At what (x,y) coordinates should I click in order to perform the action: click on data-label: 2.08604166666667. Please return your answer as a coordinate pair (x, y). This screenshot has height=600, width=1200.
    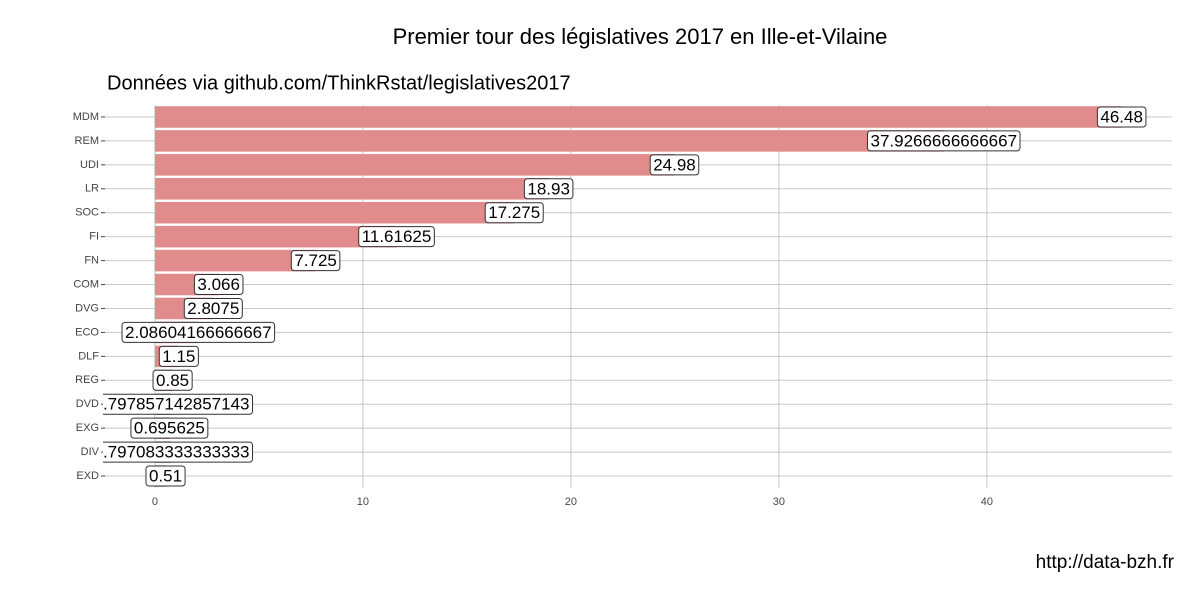
    Looking at the image, I should click on (198, 332).